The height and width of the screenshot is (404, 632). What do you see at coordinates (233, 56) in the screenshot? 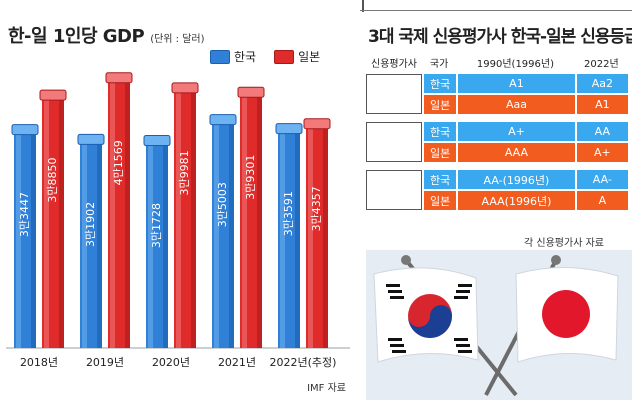
I see `legend-item-korea: 한국` at bounding box center [233, 56].